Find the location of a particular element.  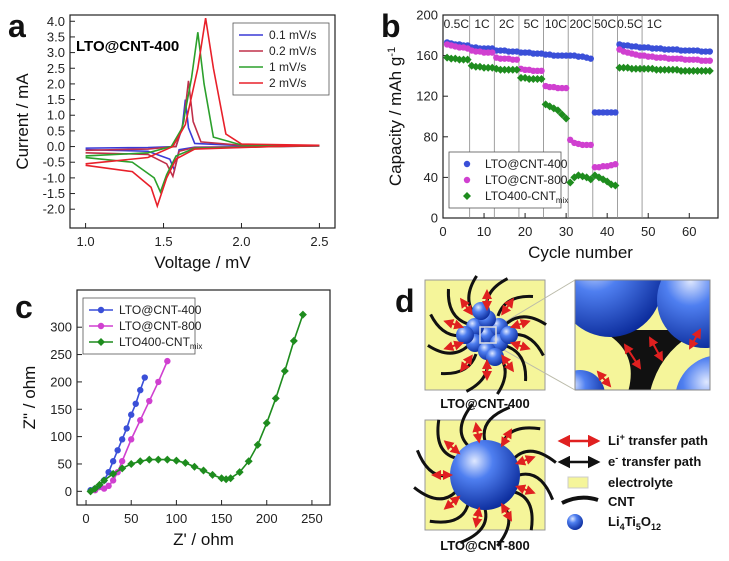

zoom-box is located at coordinates (488, 335).